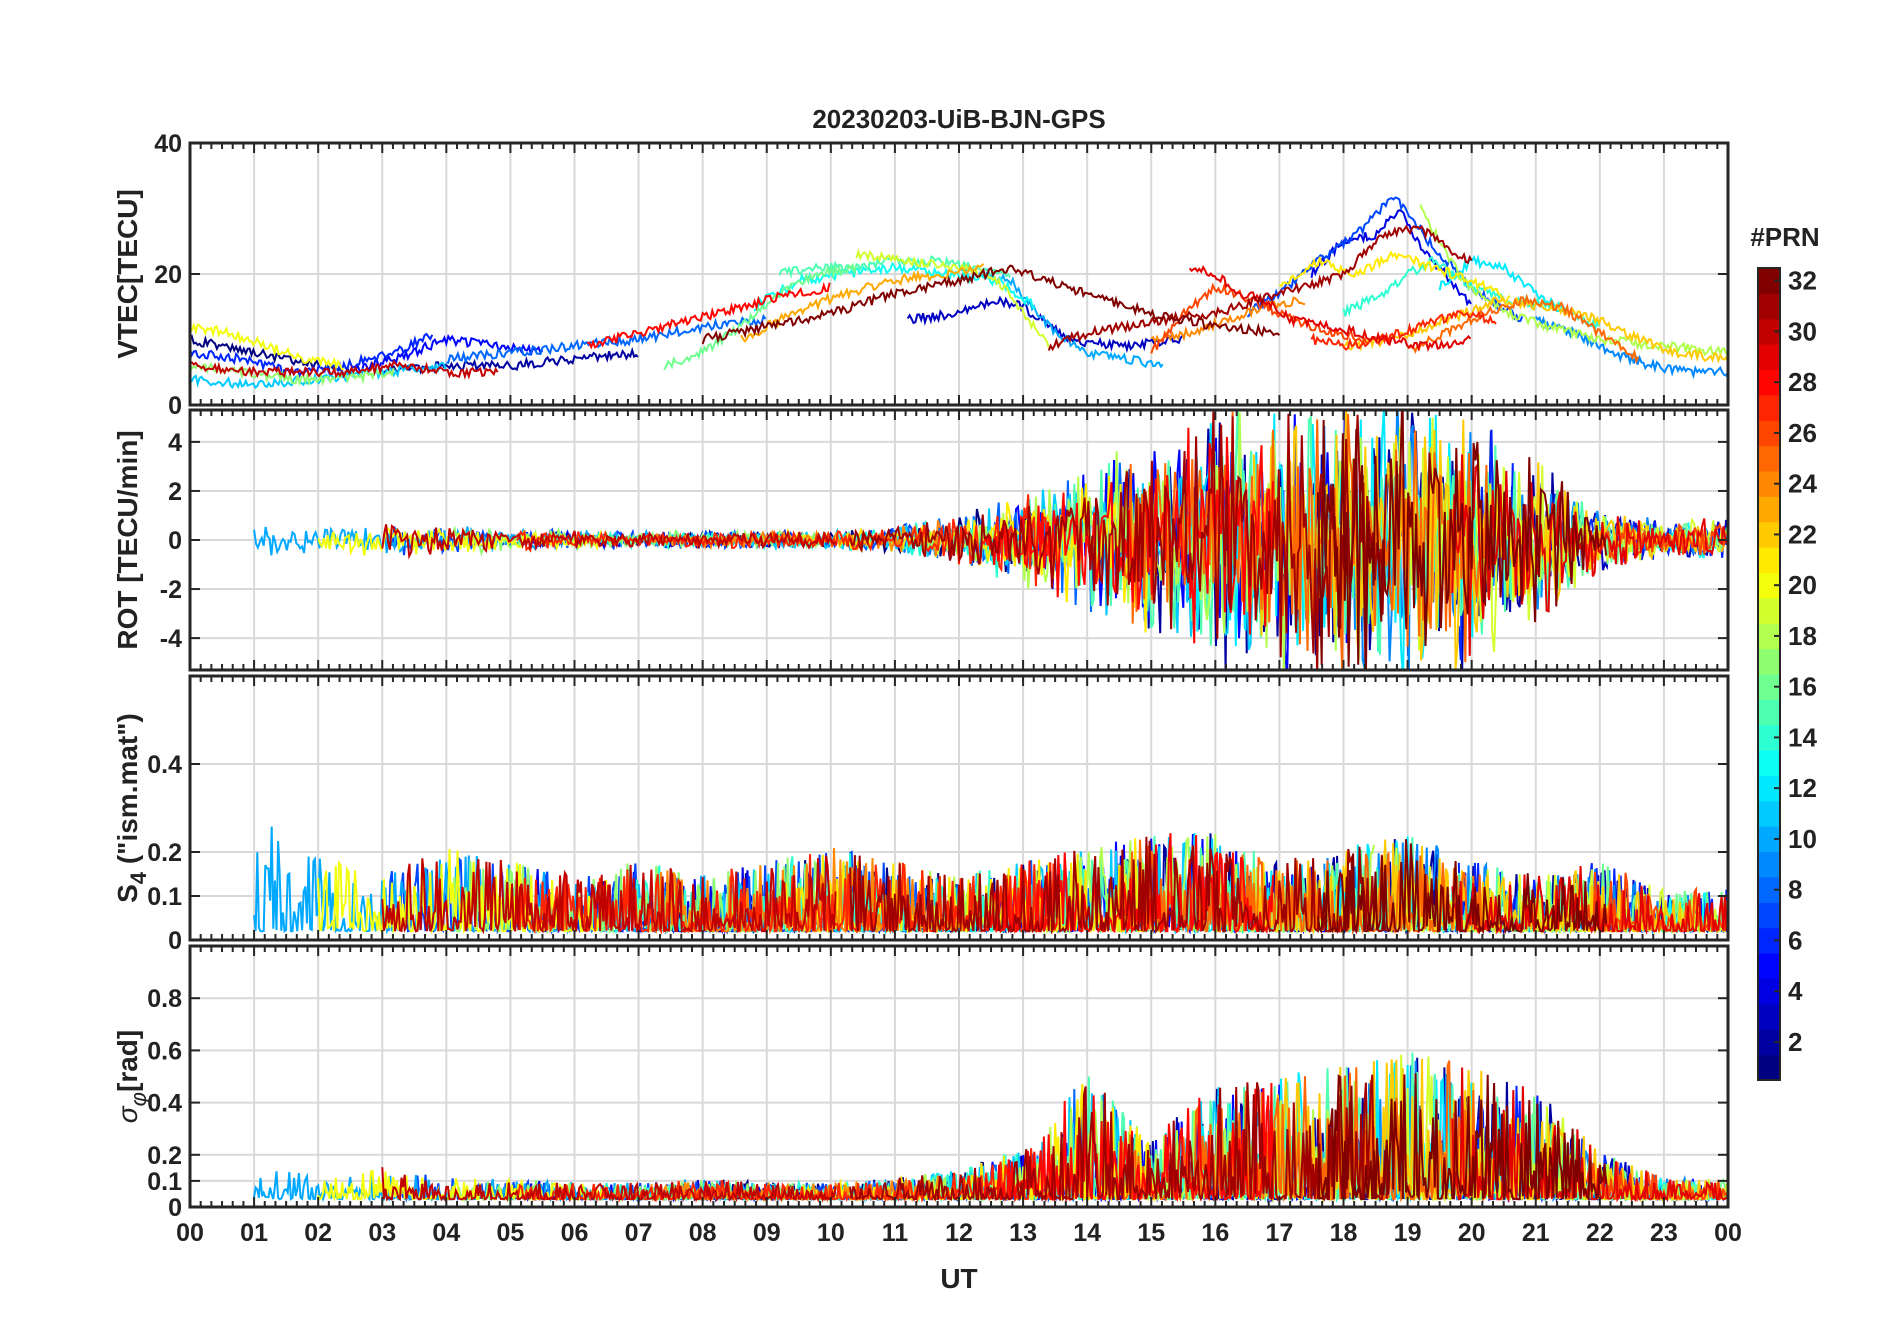 This screenshot has height=1330, width=1902. What do you see at coordinates (575, 1233) in the screenshot?
I see `x-tick-label: 06` at bounding box center [575, 1233].